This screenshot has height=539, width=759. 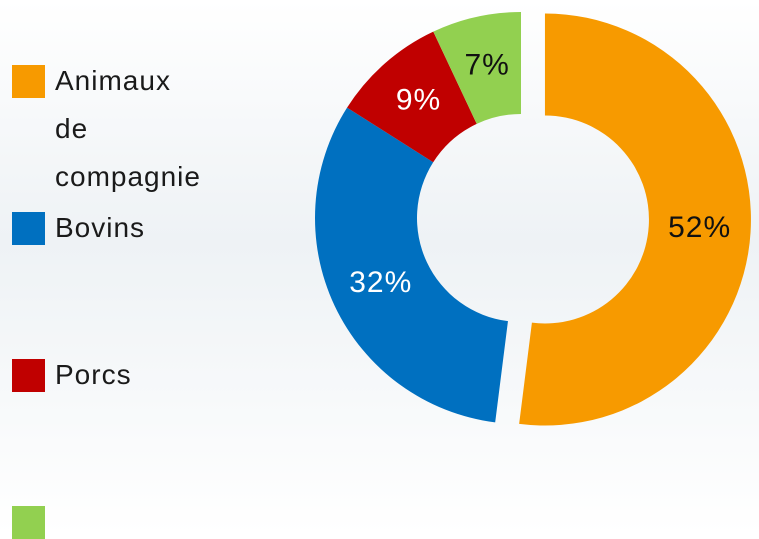 I want to click on data-label: 7%, so click(x=487, y=65).